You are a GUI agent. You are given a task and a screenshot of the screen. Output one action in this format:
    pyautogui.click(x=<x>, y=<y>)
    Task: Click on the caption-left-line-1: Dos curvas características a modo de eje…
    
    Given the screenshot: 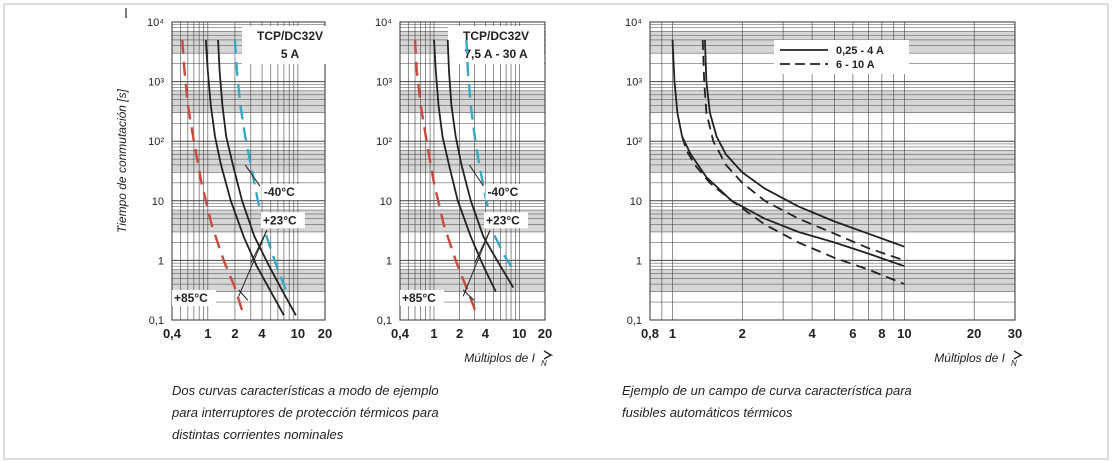 What is the action you would take?
    pyautogui.click(x=305, y=390)
    